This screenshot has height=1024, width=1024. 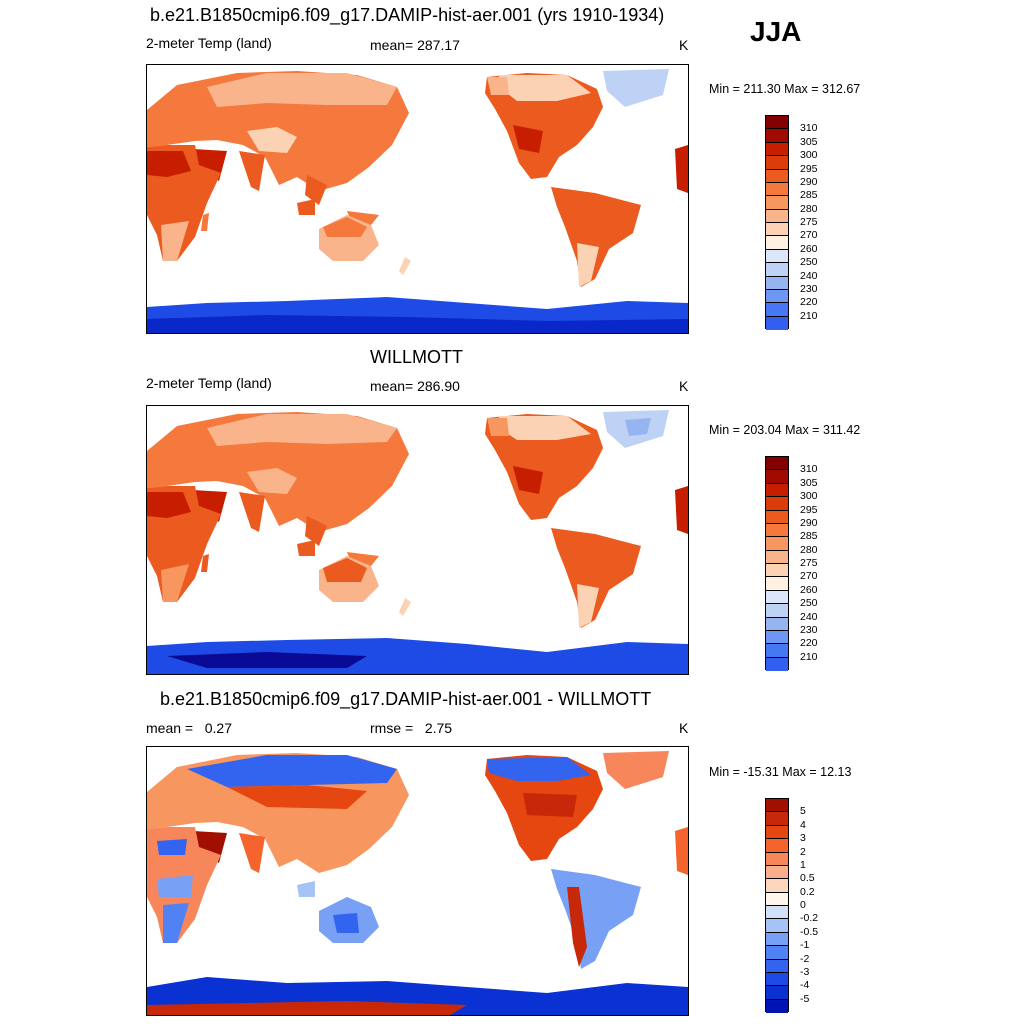 I want to click on p3-canada-arctic, so click(x=539, y=769).